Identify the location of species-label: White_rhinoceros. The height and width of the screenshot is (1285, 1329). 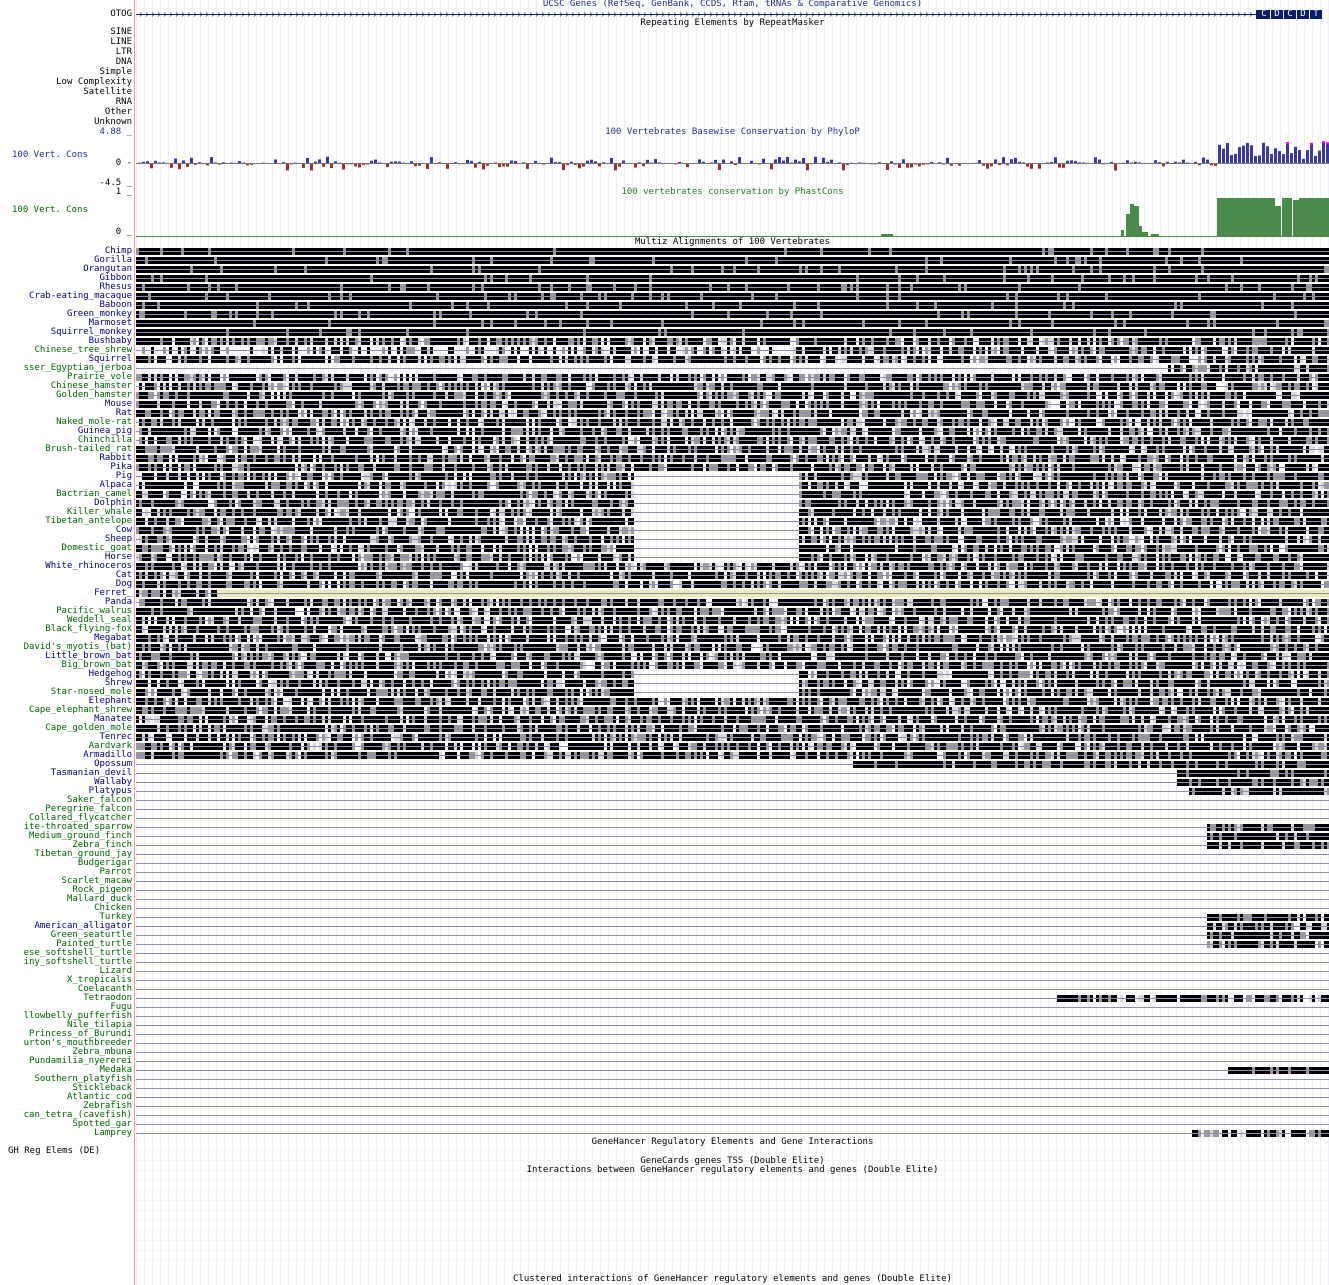
(88, 566).